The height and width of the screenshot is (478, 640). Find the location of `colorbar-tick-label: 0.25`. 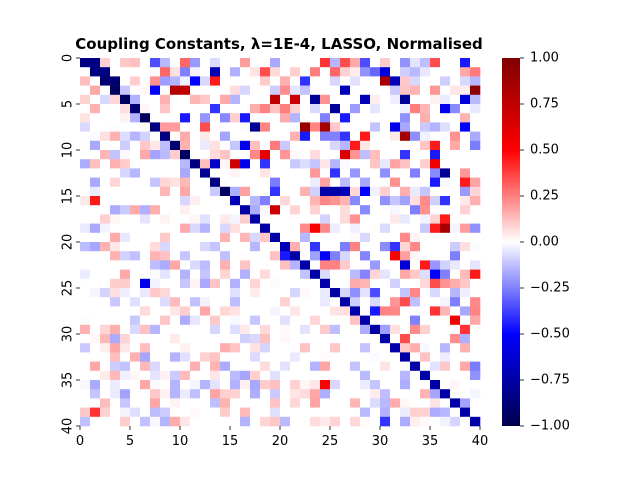

colorbar-tick-label: 0.25 is located at coordinates (544, 196).